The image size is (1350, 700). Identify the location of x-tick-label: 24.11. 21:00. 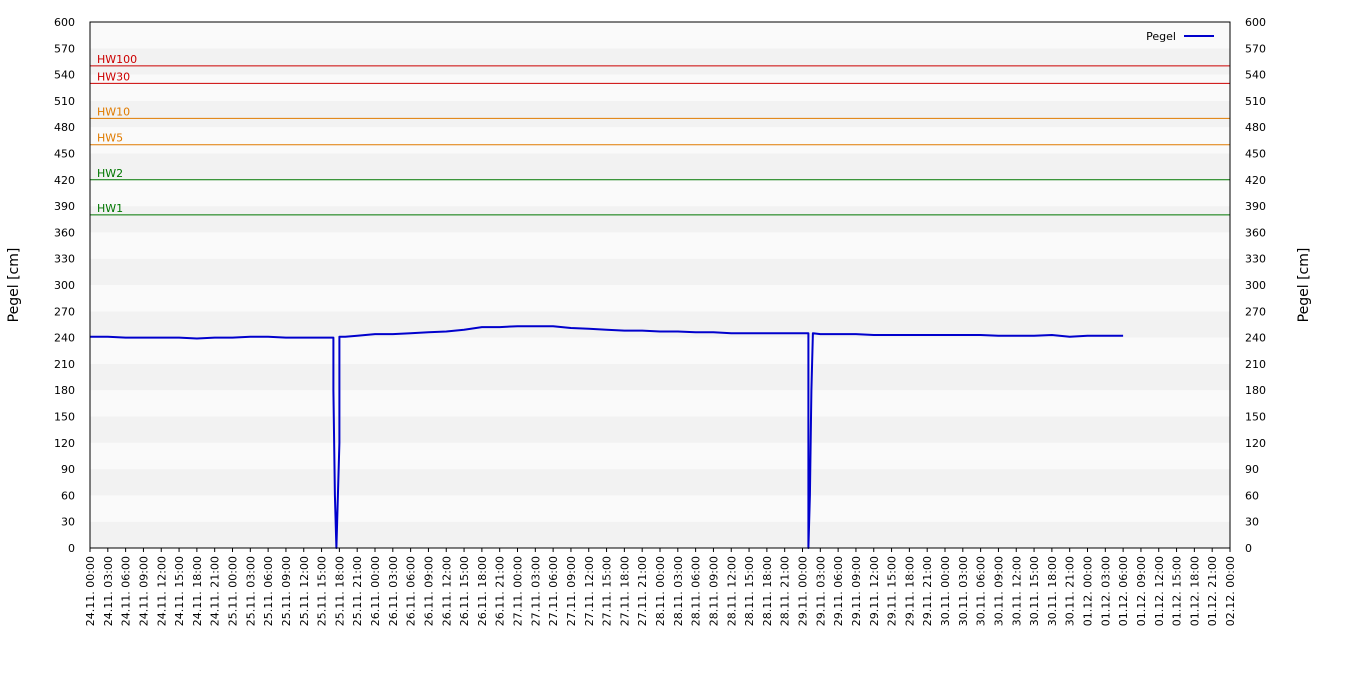
(215, 591).